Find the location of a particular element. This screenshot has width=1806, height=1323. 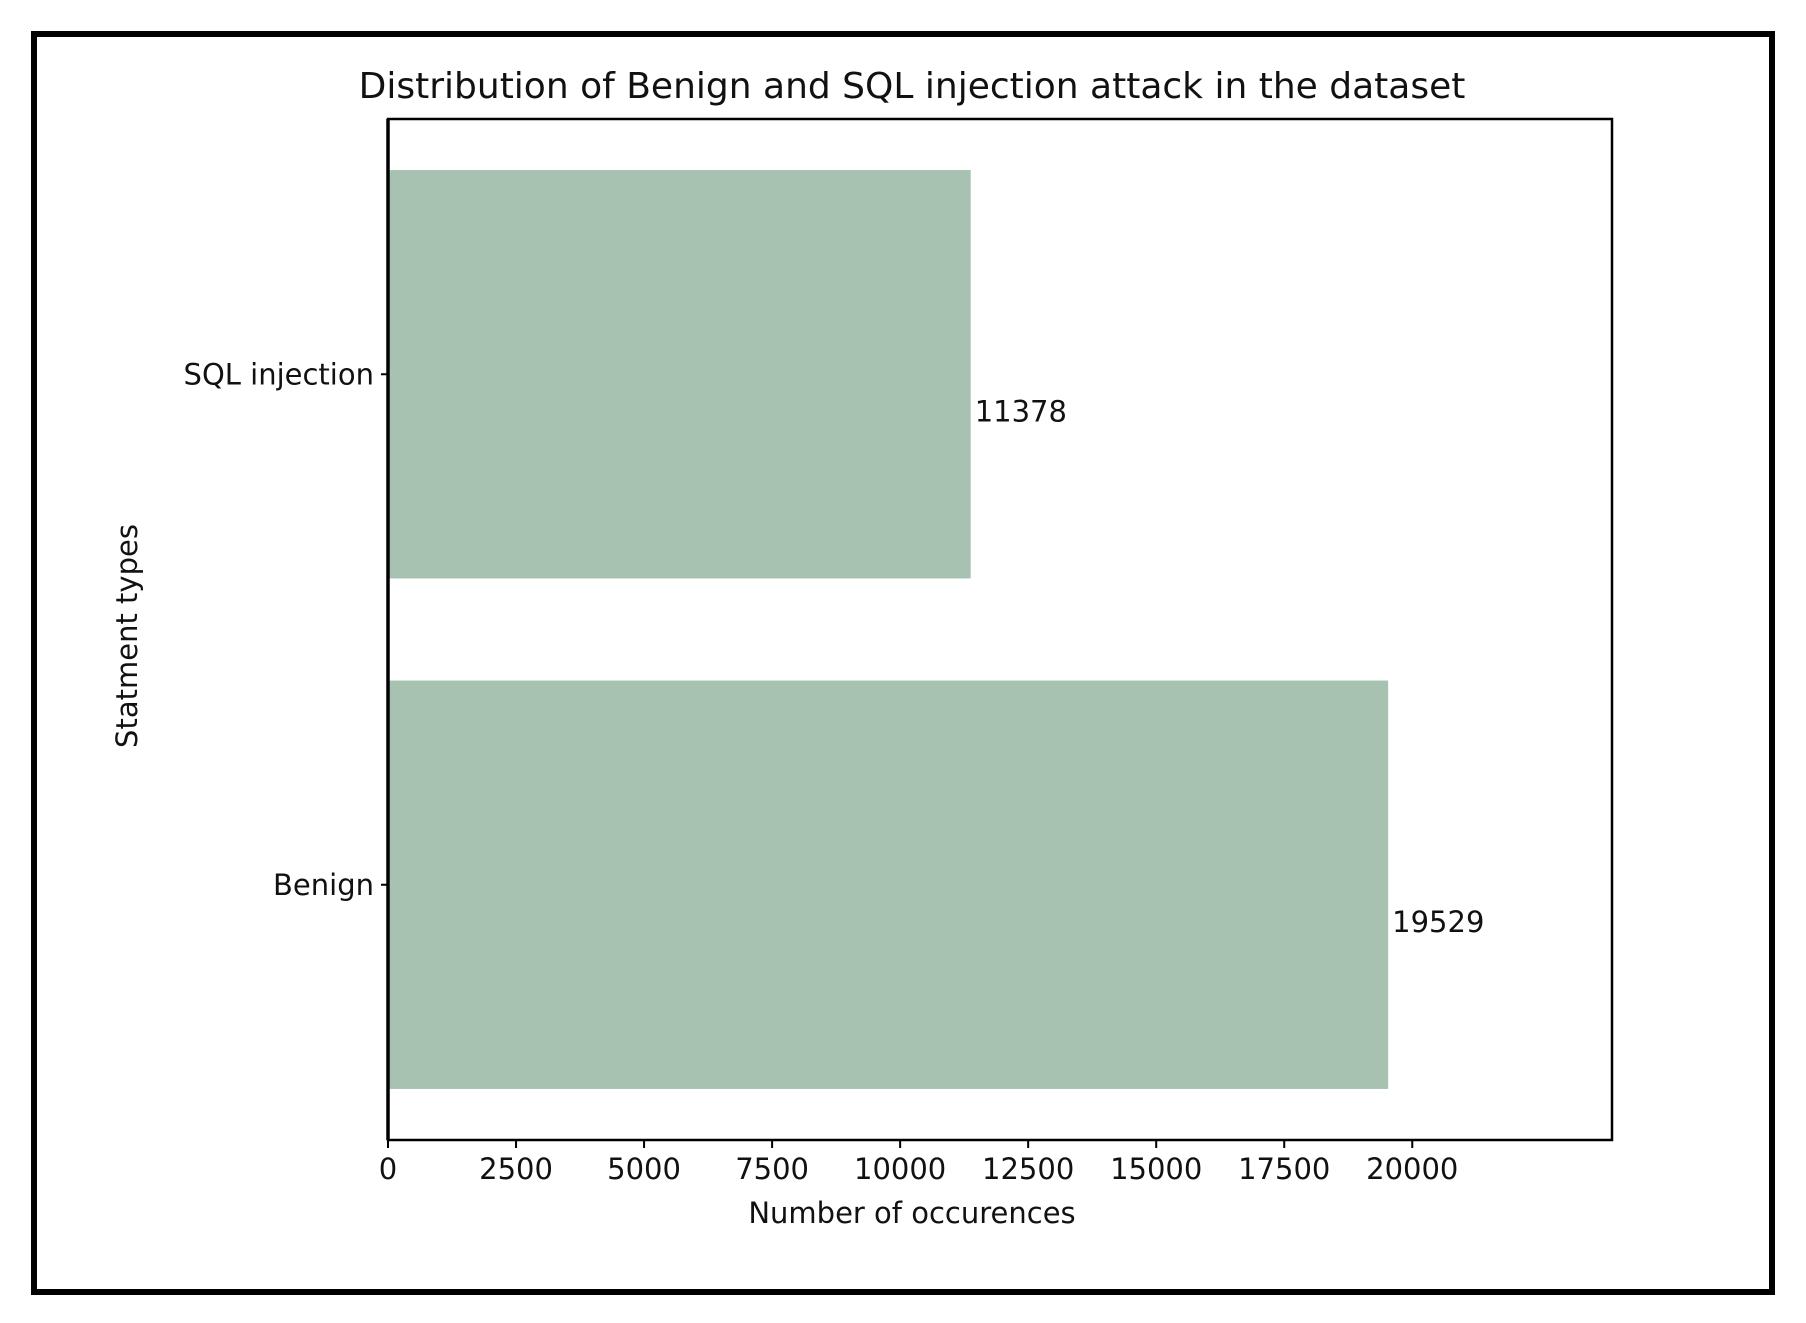

bar-sql-injection is located at coordinates (679, 374).